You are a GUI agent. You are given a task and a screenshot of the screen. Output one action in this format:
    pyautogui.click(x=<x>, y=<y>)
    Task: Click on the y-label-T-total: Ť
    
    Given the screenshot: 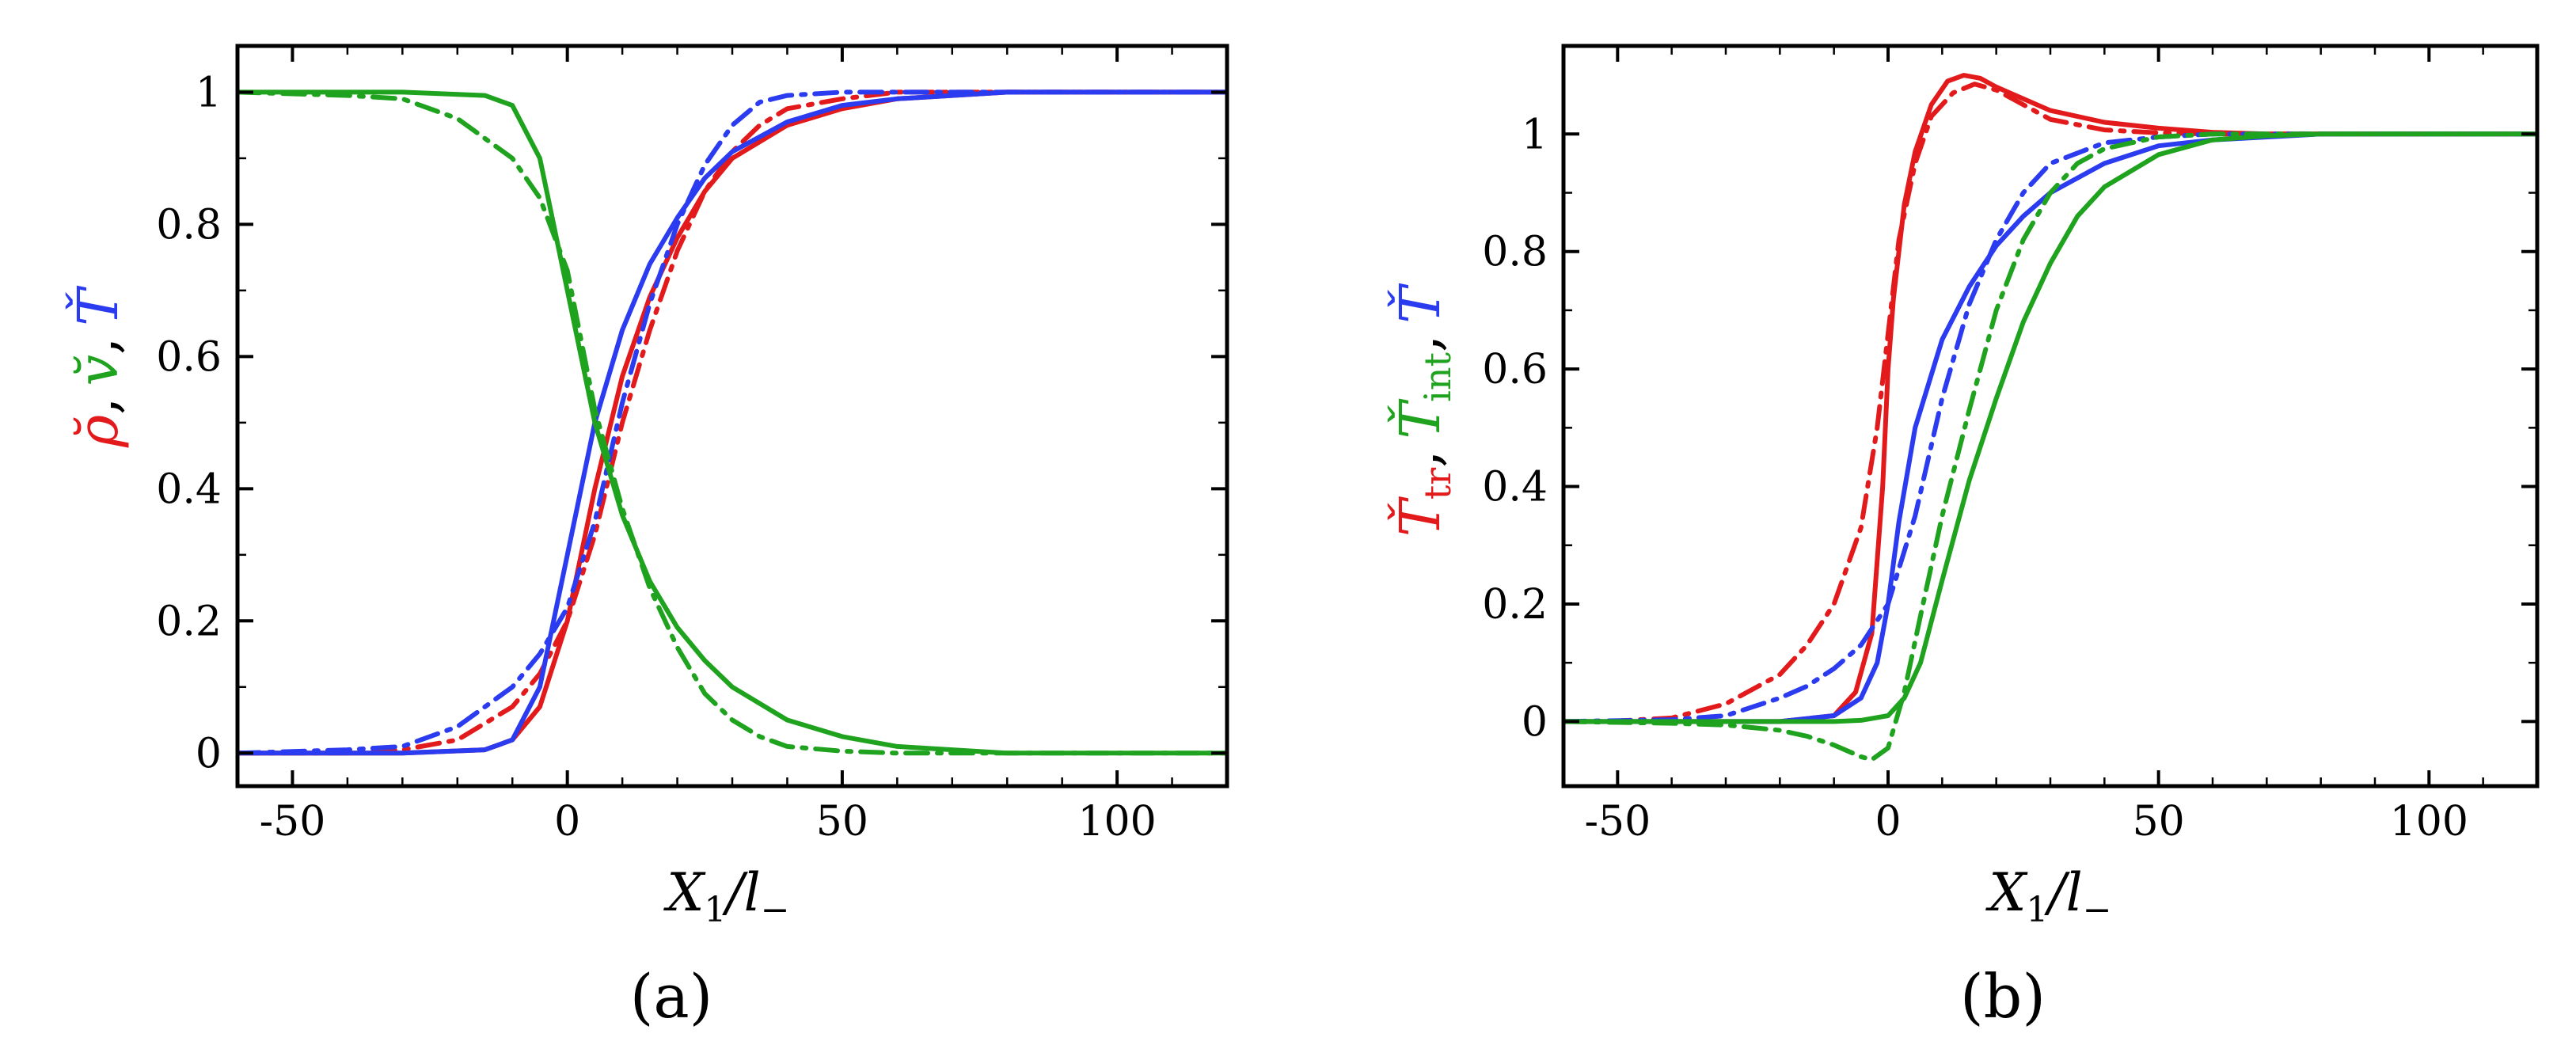 What is the action you would take?
    pyautogui.click(x=1420, y=303)
    